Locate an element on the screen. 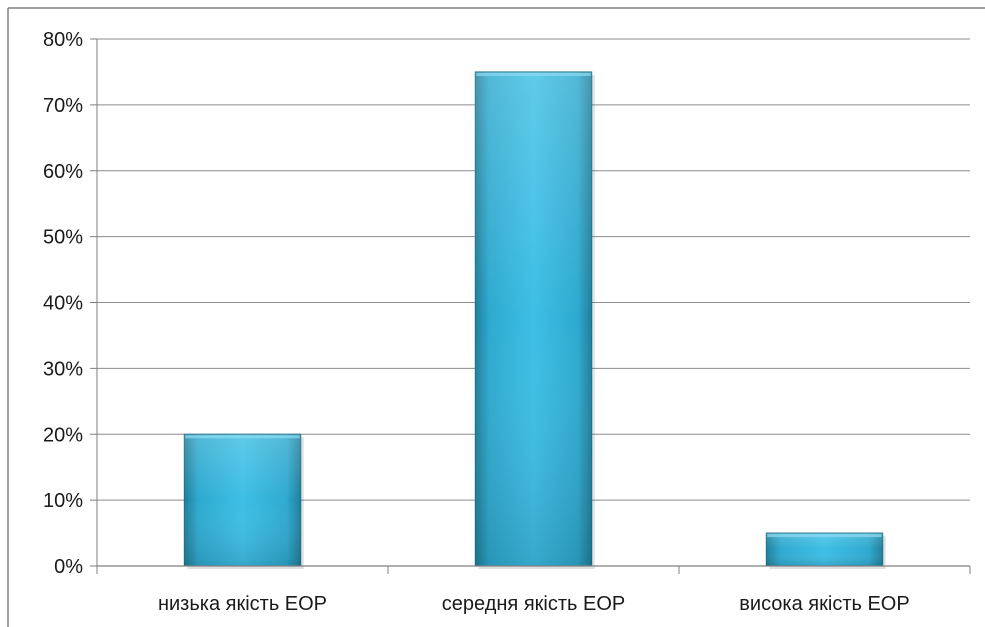 Image resolution: width=985 pixels, height=627 pixels. y-tick-label: 40% is located at coordinates (63, 304).